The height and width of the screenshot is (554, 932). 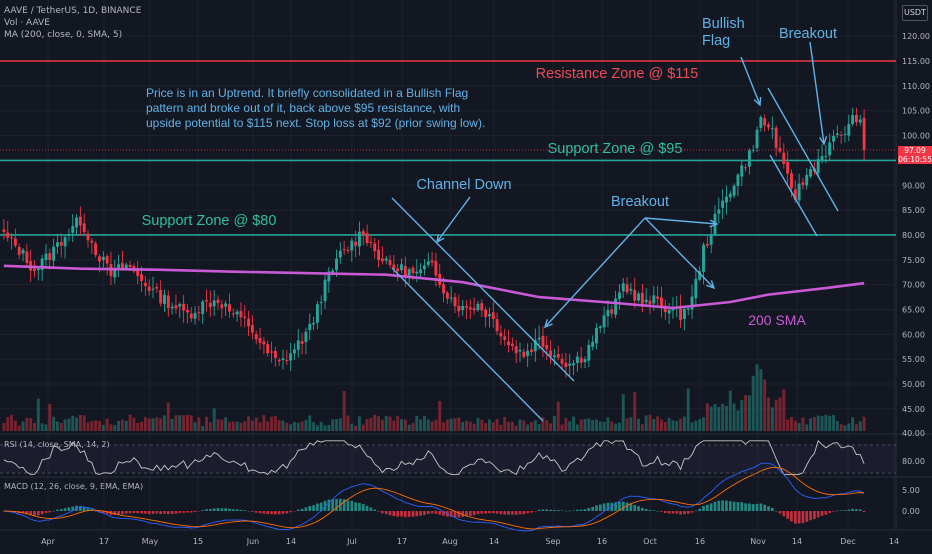 What do you see at coordinates (913, 285) in the screenshot?
I see `price-tick-label: 70.00` at bounding box center [913, 285].